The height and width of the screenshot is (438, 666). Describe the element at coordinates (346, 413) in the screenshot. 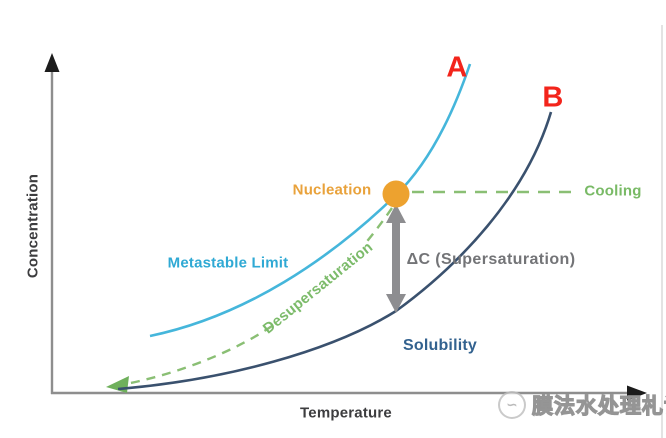

I see `x-axis-label: Temperature` at that location.